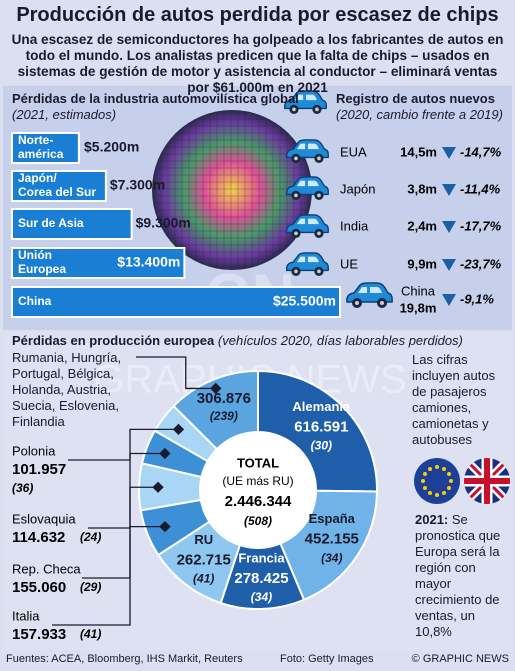 The image size is (515, 671). I want to click on country: India, so click(354, 225).